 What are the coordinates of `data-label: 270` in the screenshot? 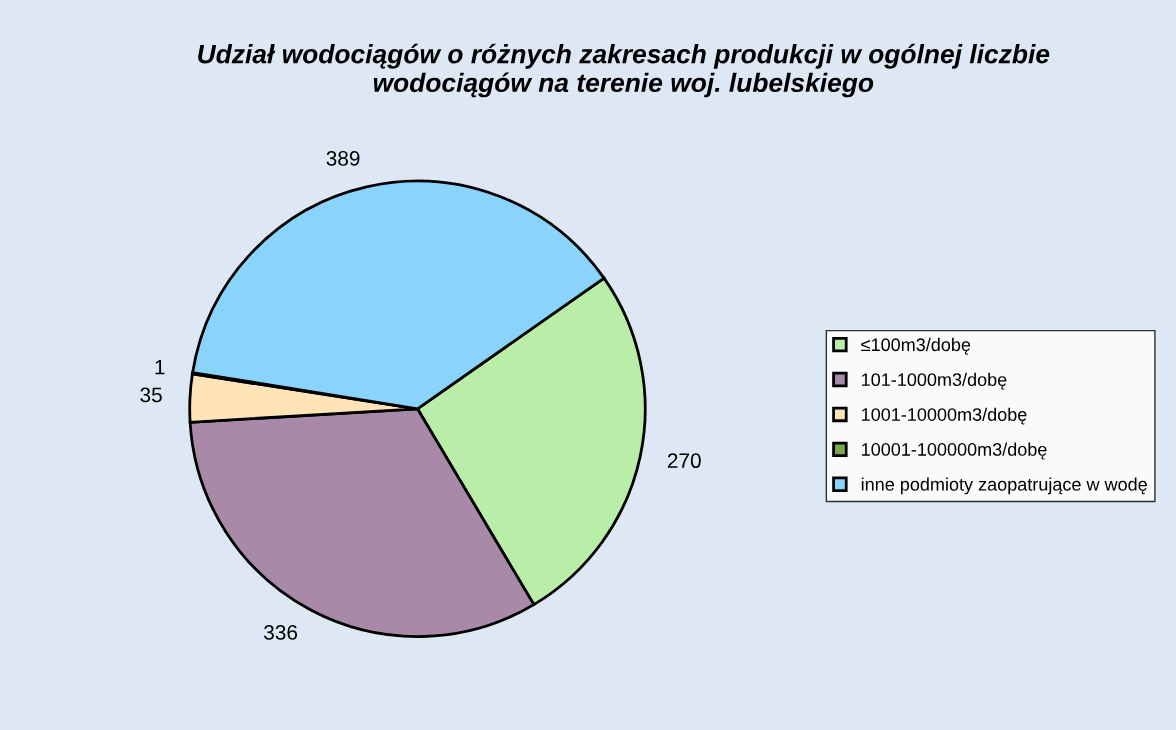 It's located at (684, 461).